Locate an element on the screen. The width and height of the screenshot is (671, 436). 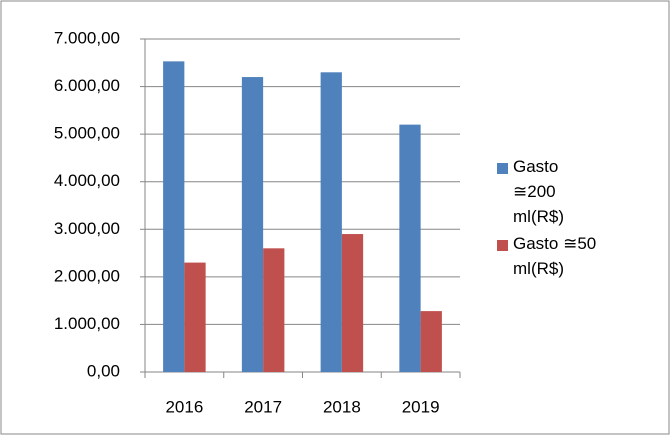
x-tick-label: 2016 is located at coordinates (184, 406).